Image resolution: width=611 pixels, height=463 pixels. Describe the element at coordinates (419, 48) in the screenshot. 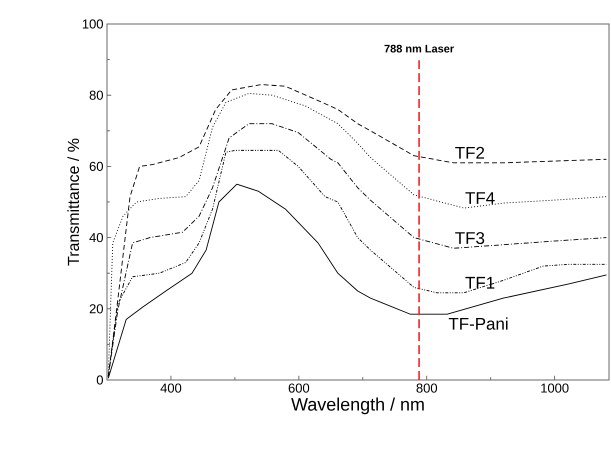

I see `ref-line-label: 788 nm Laser` at that location.